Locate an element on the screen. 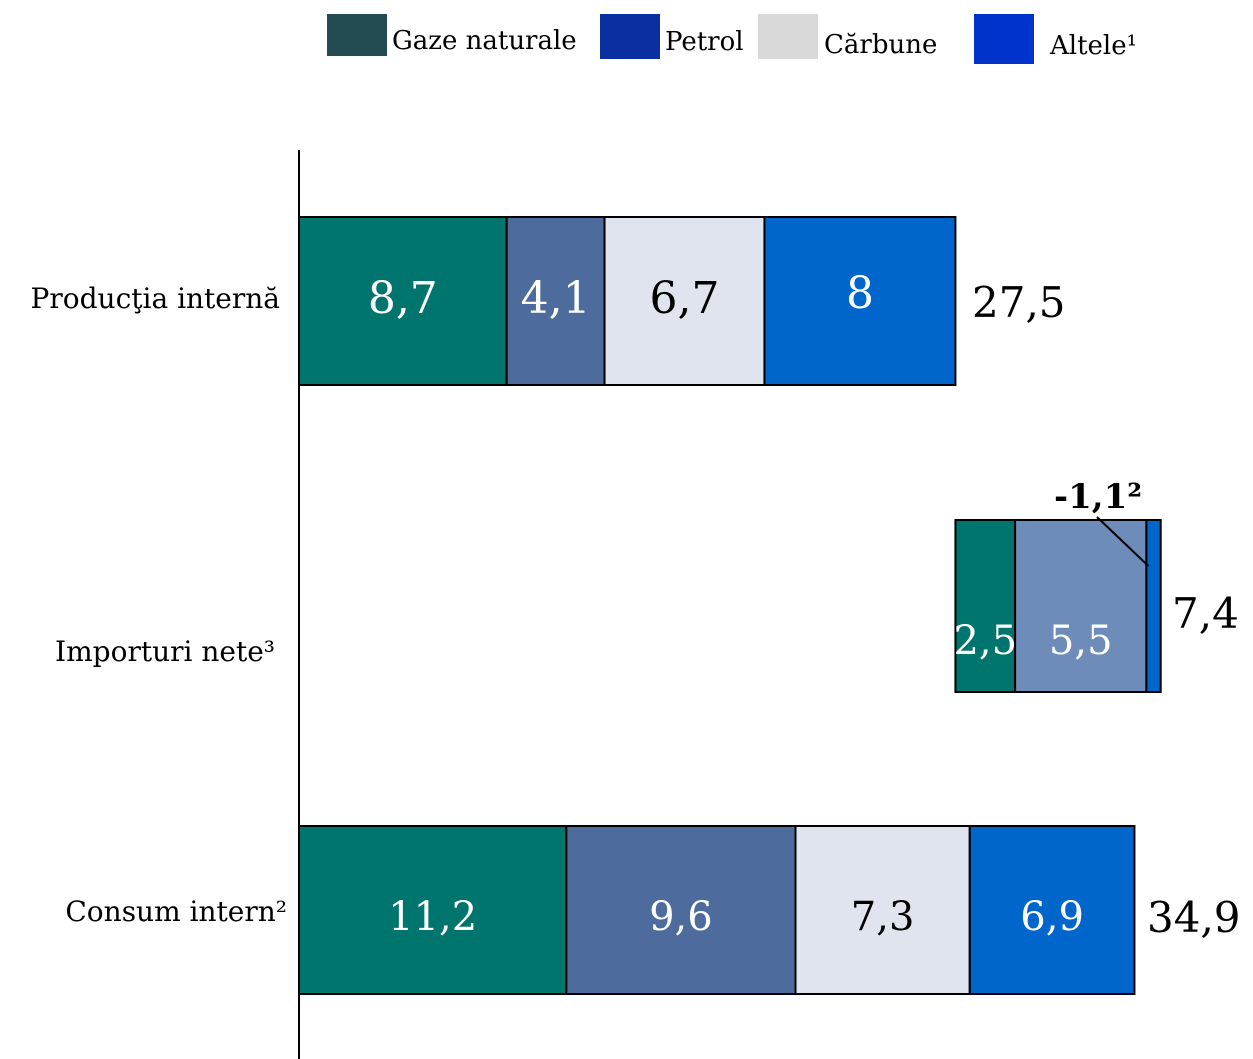 The image size is (1253, 1059). total-value-label: 7,4 is located at coordinates (1205, 613).